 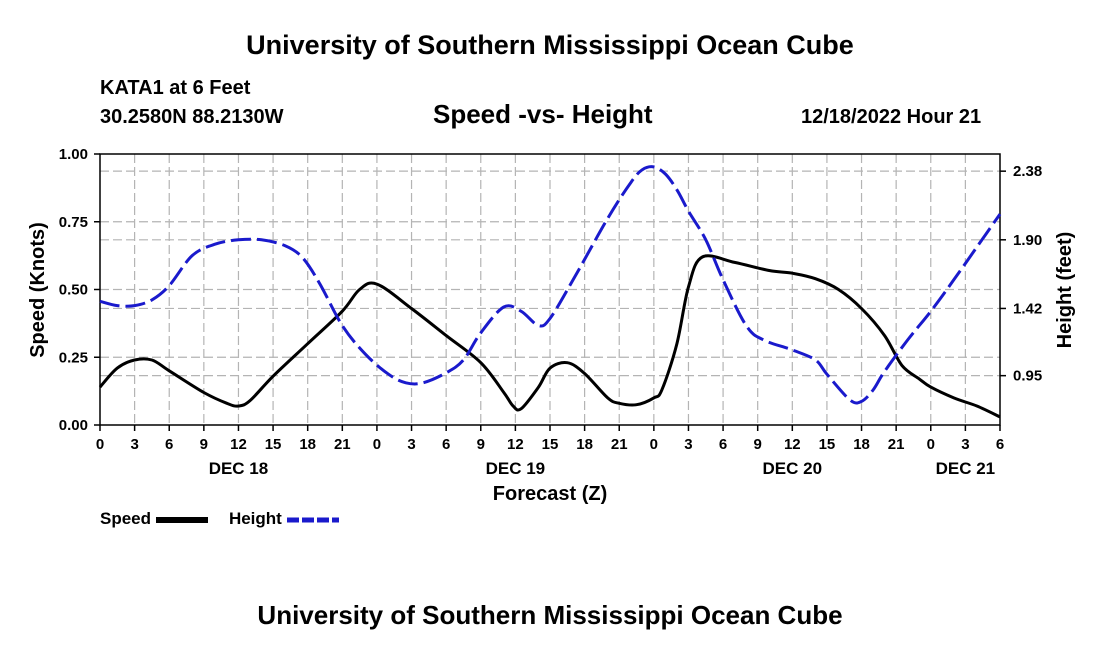 I want to click on y-axis-label: Speed (Knots), so click(x=38, y=290).